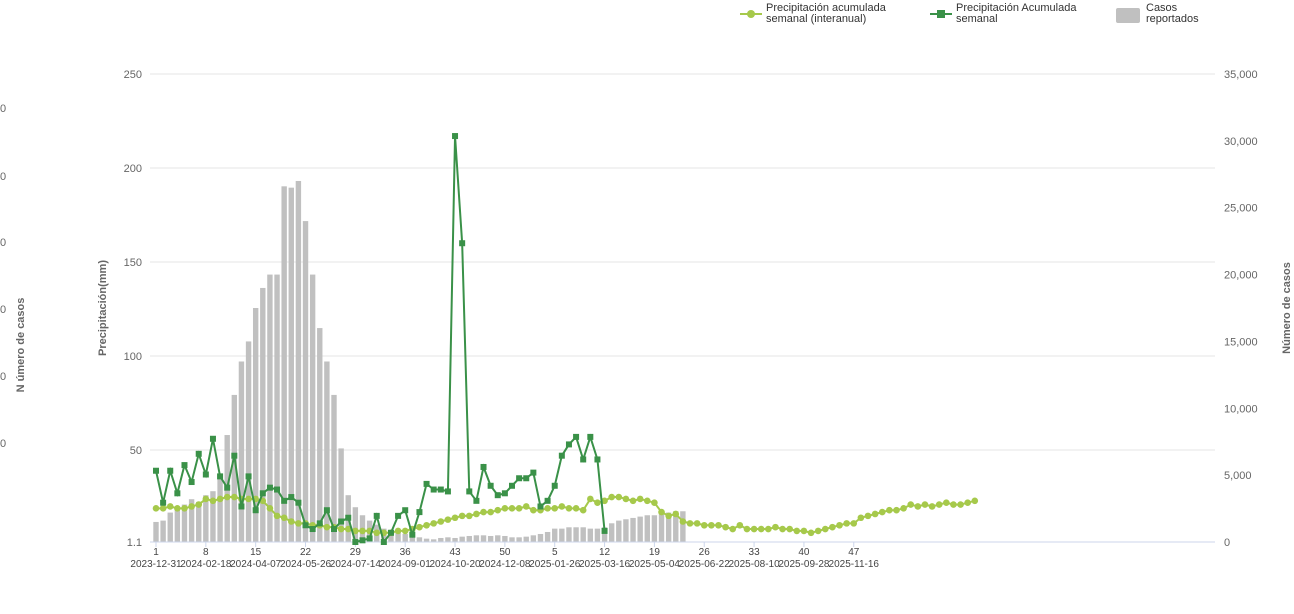 The image size is (1294, 614). Describe the element at coordinates (21, 345) in the screenshot. I see `y-far-left-axis-title: N úmero de casos` at that location.